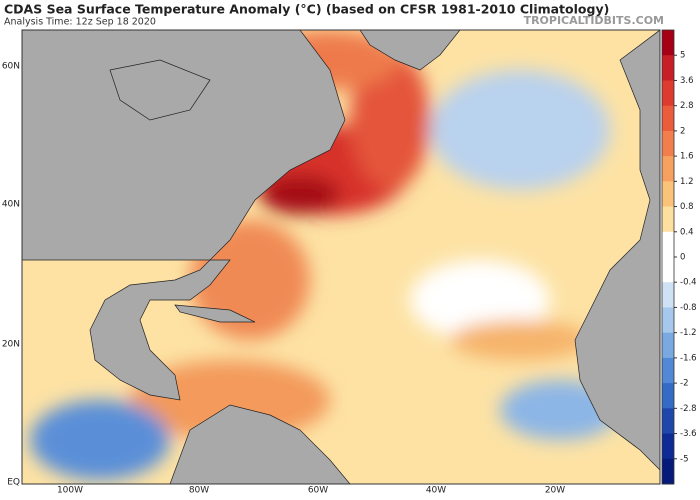  Describe the element at coordinates (11, 345) in the screenshot. I see `lat-label: 20N` at that location.